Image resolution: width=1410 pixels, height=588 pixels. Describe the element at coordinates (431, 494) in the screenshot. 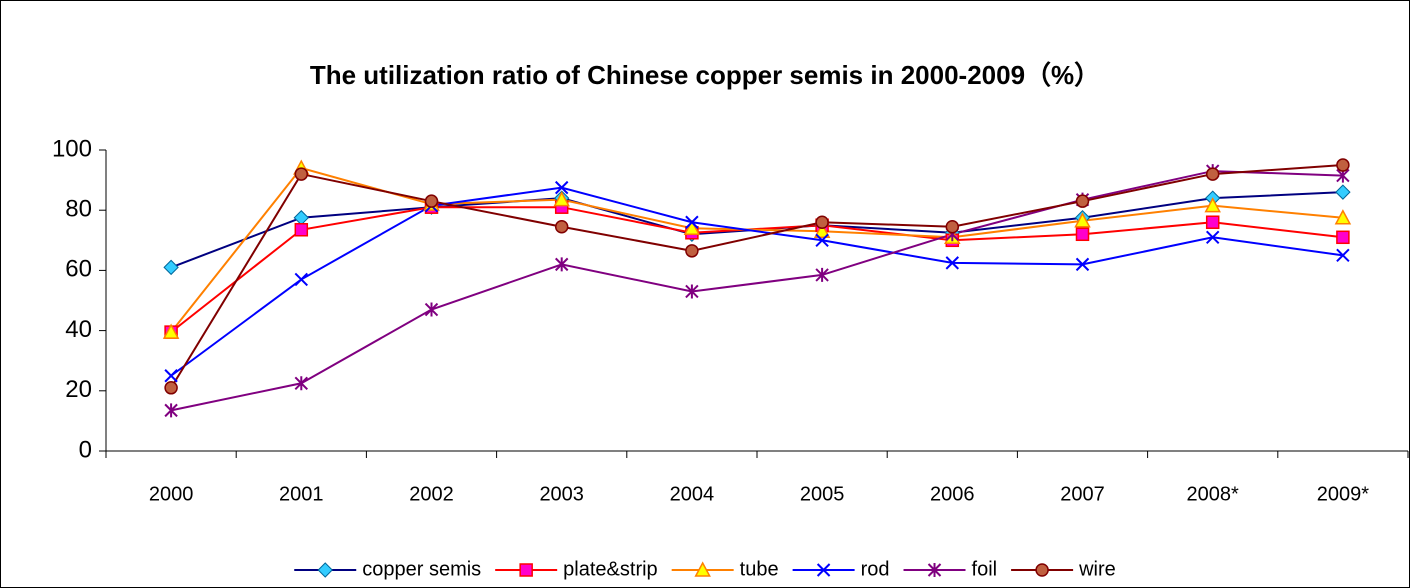

I see `x-tick-label: 2002` at that location.